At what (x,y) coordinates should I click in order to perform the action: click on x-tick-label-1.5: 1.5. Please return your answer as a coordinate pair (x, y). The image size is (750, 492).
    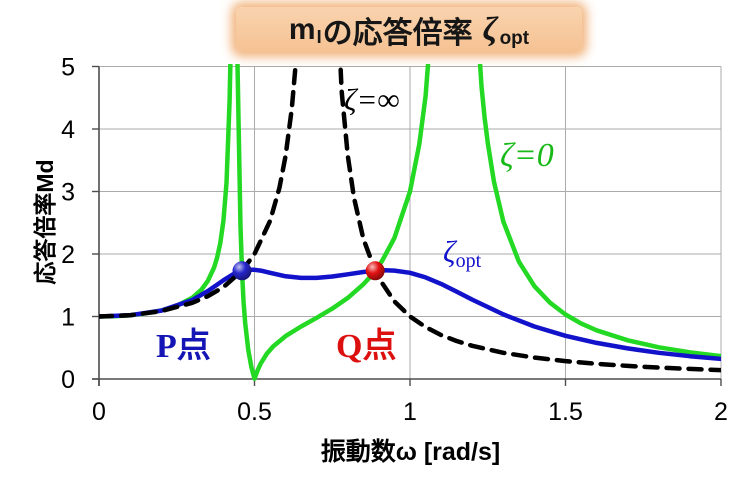
    Looking at the image, I should click on (565, 412).